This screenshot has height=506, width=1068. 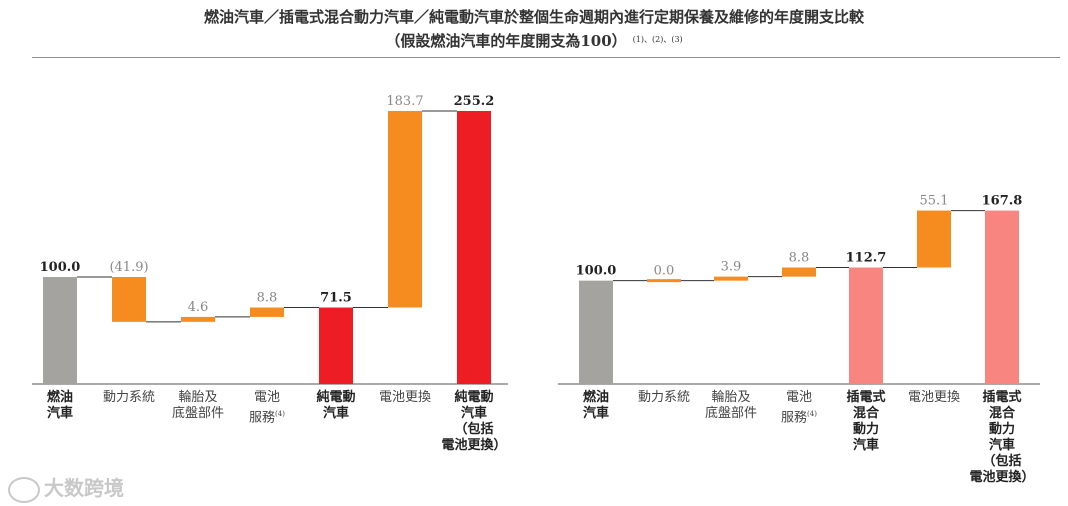 I want to click on data-label: 55.1, so click(x=934, y=201).